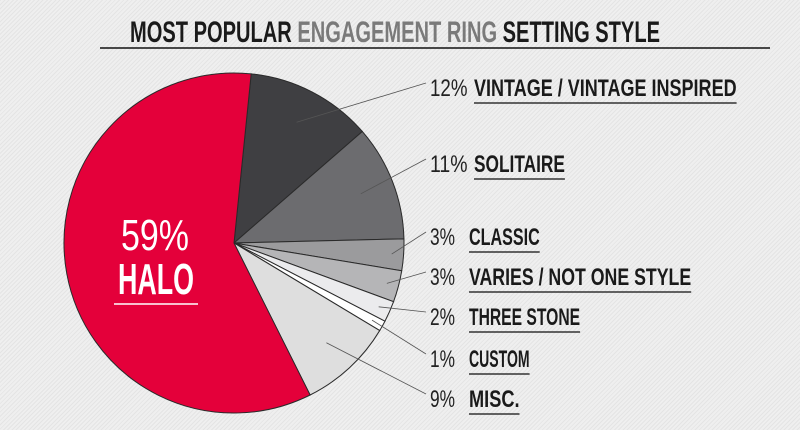 The height and width of the screenshot is (430, 800). I want to click on leader-line-vintage-vintage-inspired, so click(361, 102).